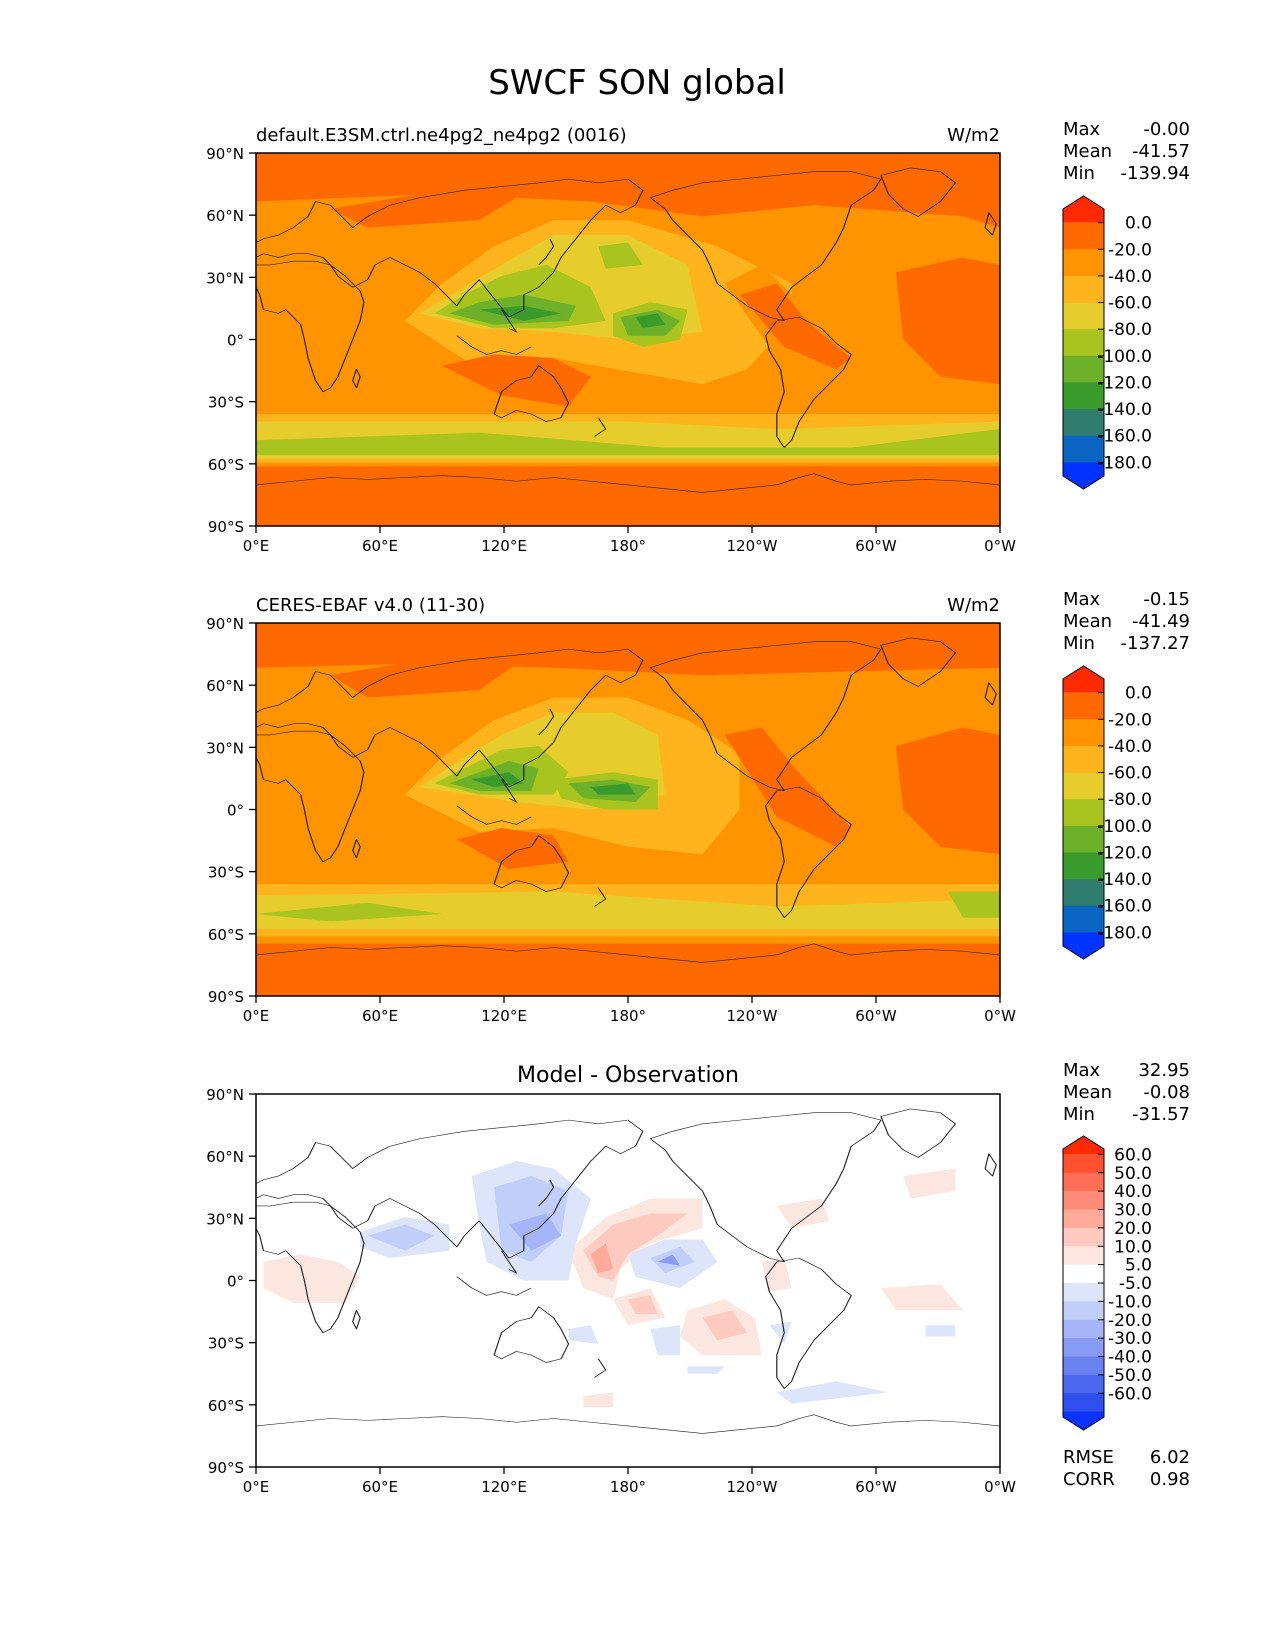 The height and width of the screenshot is (1650, 1275). I want to click on lon-tick-label: 180°, so click(628, 546).